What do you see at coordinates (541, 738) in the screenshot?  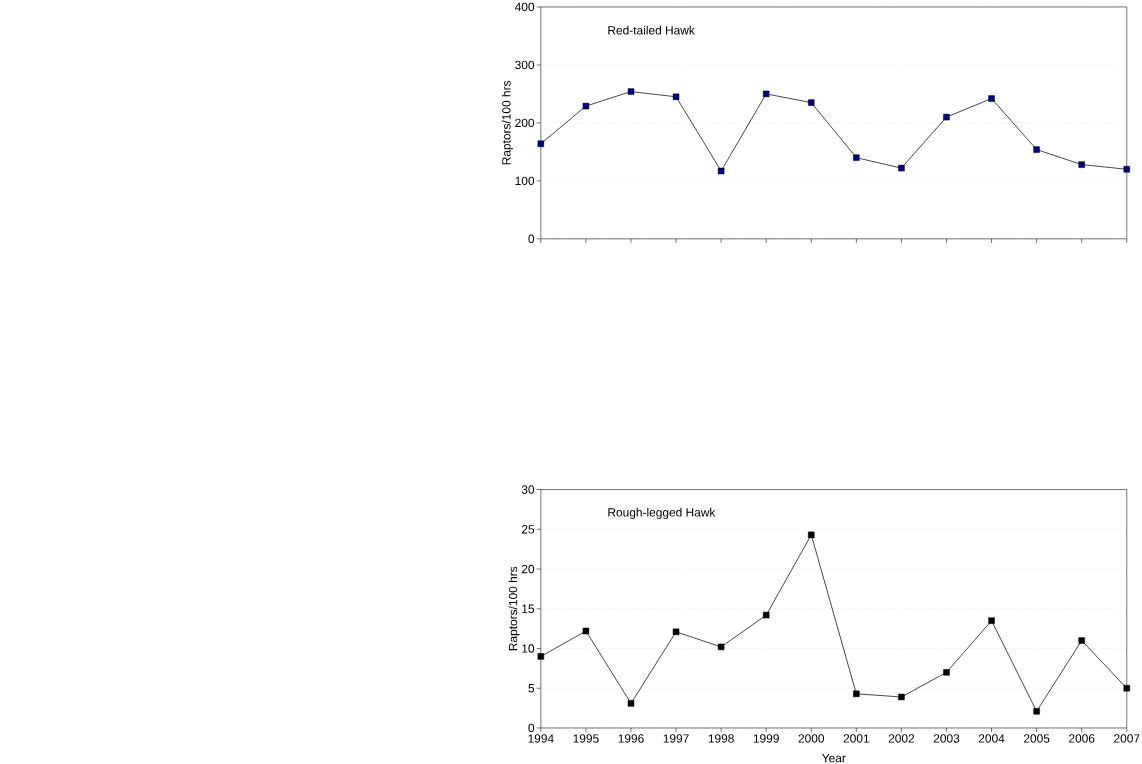 I see `x-tick-label: 1994` at bounding box center [541, 738].